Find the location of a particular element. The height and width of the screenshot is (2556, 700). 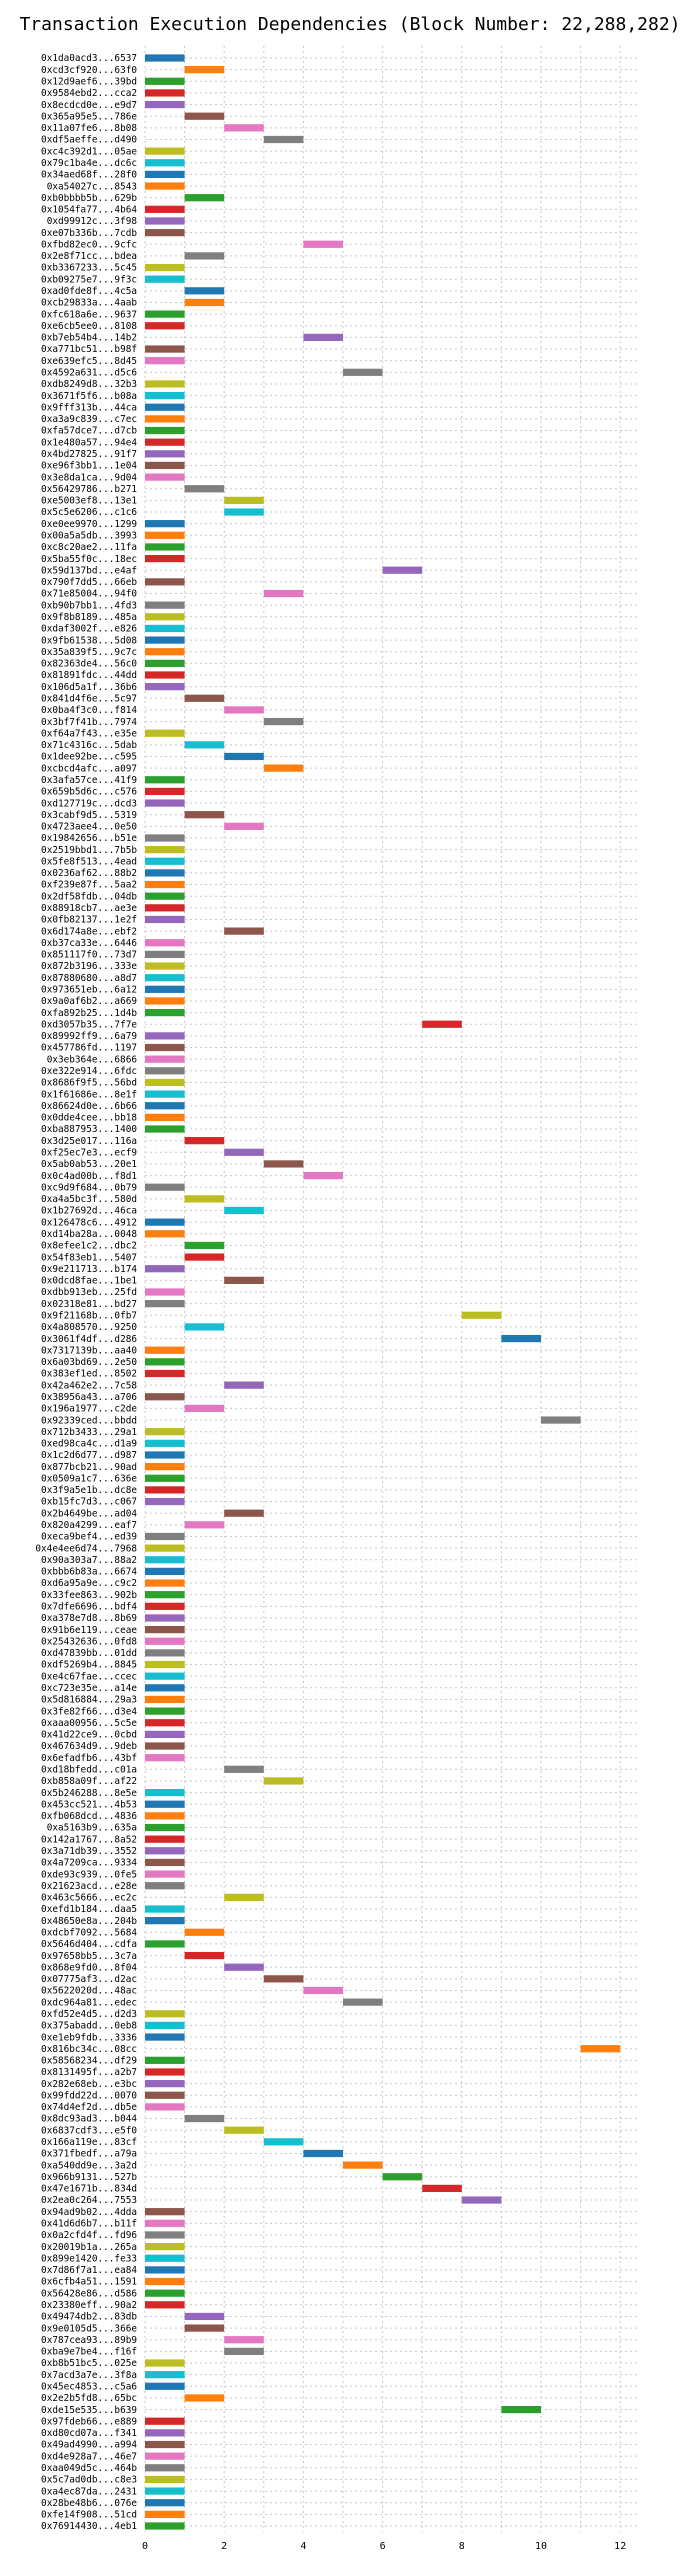

transaction-label: 0x3f9a5e1b...dc8e is located at coordinates (89, 1490).